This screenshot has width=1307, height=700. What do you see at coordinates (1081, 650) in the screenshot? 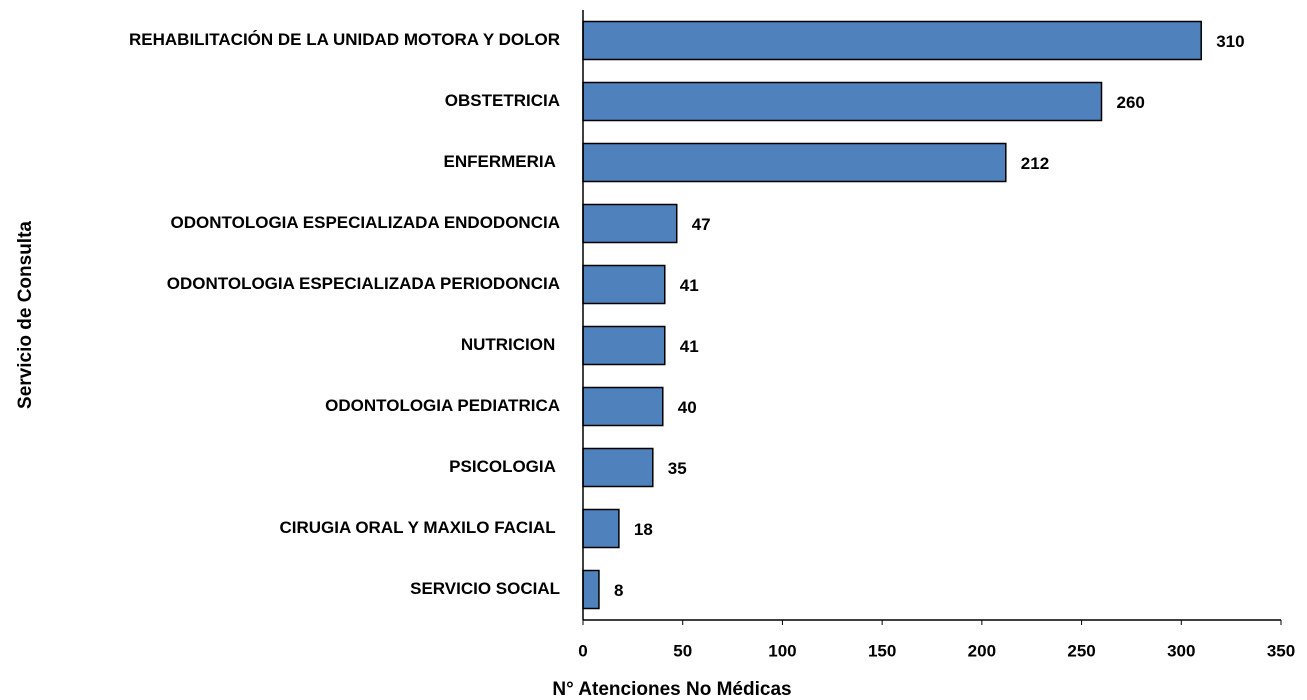
I see `x-tick-label: 250` at bounding box center [1081, 650].